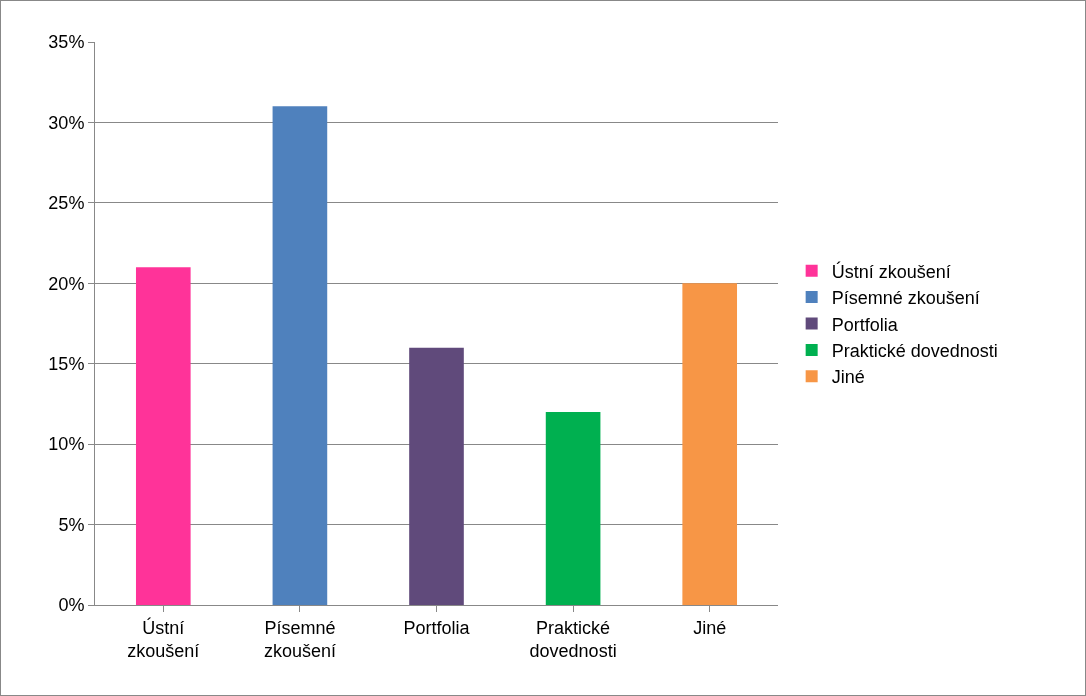 This screenshot has width=1086, height=696. I want to click on x-tick-label: Portfolia, so click(437, 627).